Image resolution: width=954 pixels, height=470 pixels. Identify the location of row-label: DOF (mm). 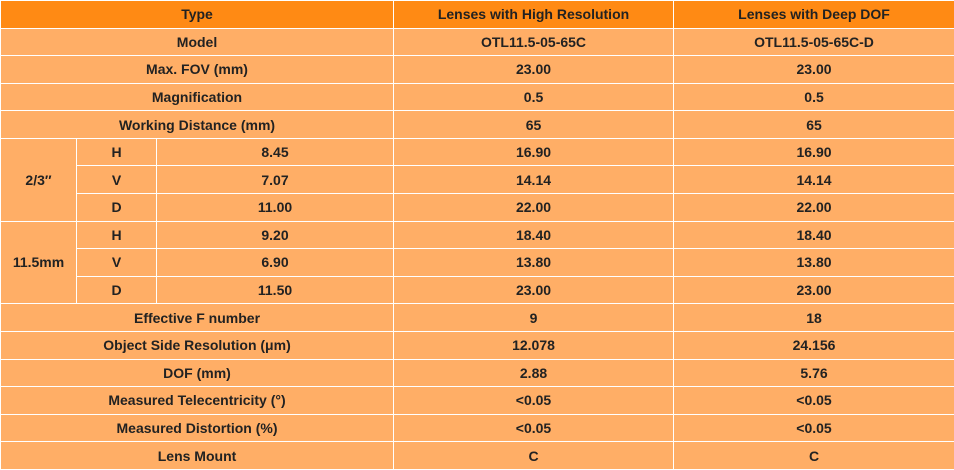
(197, 373).